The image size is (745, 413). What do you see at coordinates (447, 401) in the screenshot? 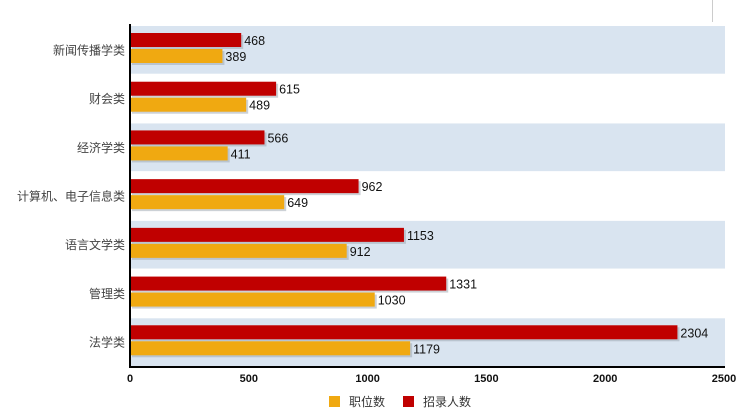
I see `legend-label: 招录人数` at bounding box center [447, 401].